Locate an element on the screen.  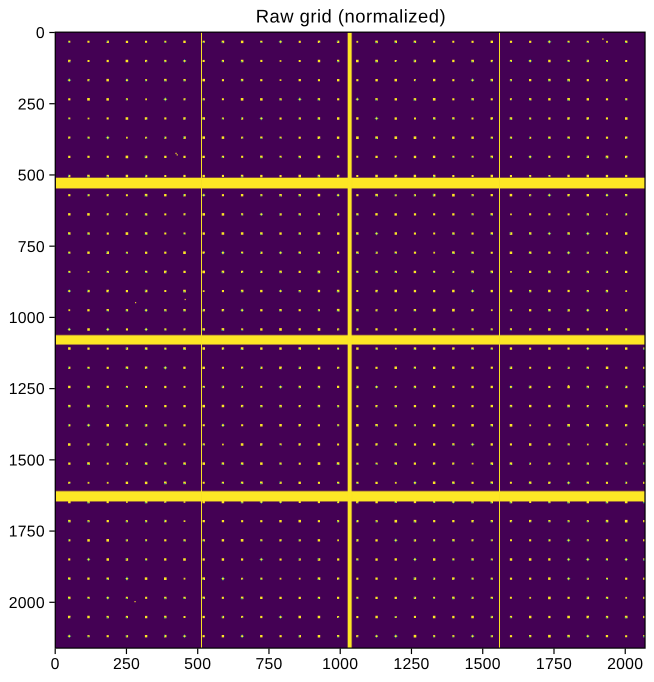
svg-text: Raw grid (normalized) is located at coordinates (351, 16).